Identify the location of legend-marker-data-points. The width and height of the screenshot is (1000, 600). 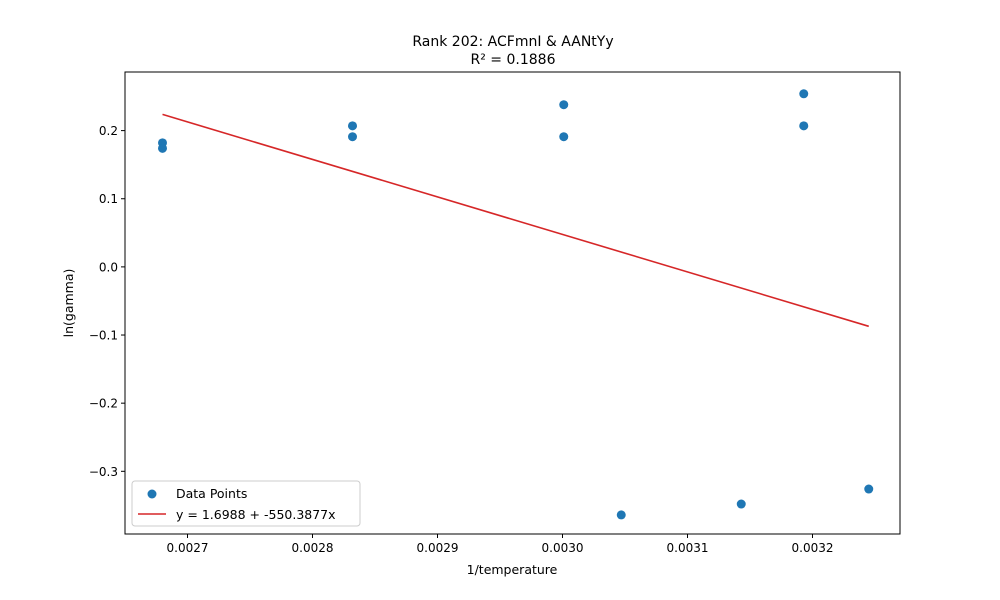
(152, 494).